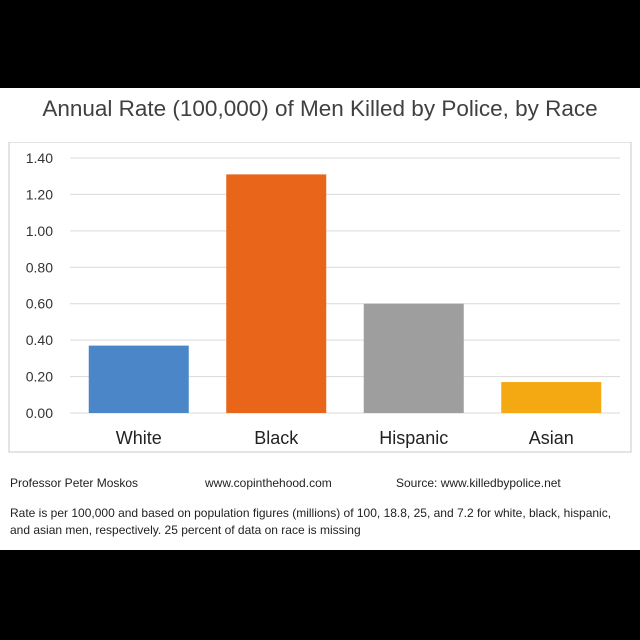  I want to click on y-tick-label: 0.00, so click(39, 413).